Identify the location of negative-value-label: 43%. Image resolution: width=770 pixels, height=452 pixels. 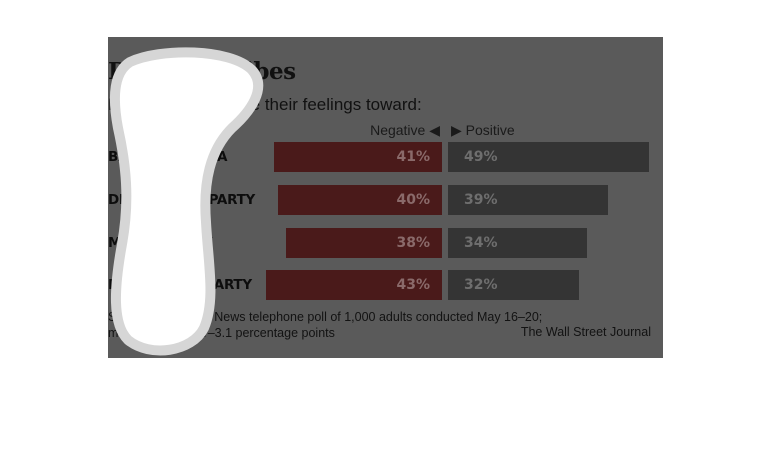
(413, 285).